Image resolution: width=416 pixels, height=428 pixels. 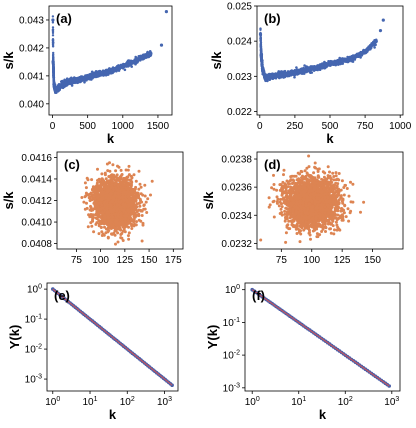 What do you see at coordinates (31, 48) in the screenshot?
I see `y-tick-label: 0.042` at bounding box center [31, 48].